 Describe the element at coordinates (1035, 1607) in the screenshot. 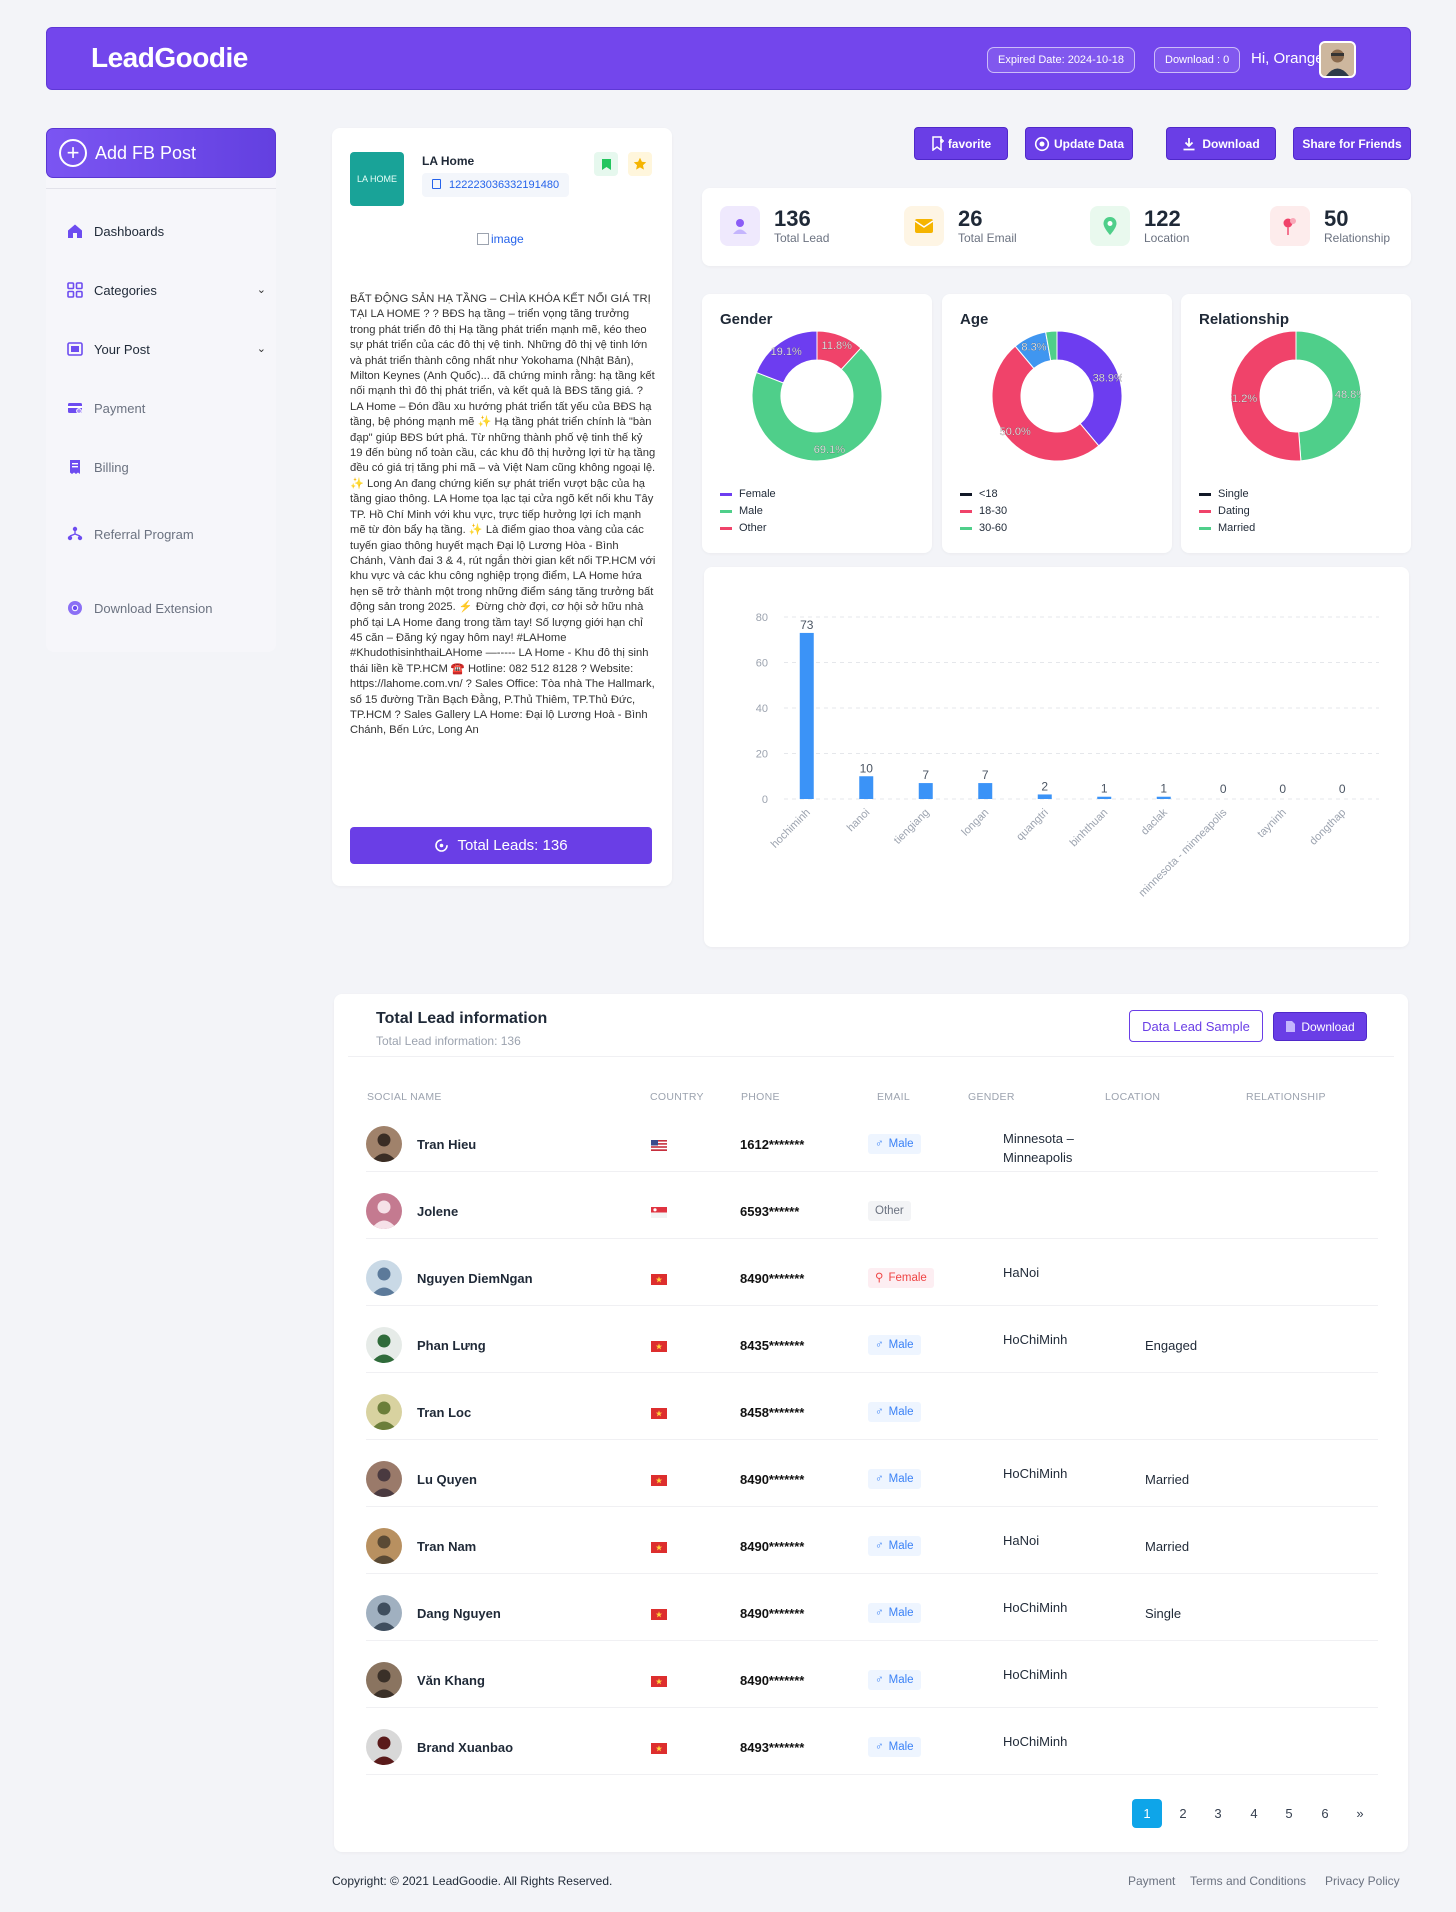

I see `location-text: HoChiMinh` at that location.